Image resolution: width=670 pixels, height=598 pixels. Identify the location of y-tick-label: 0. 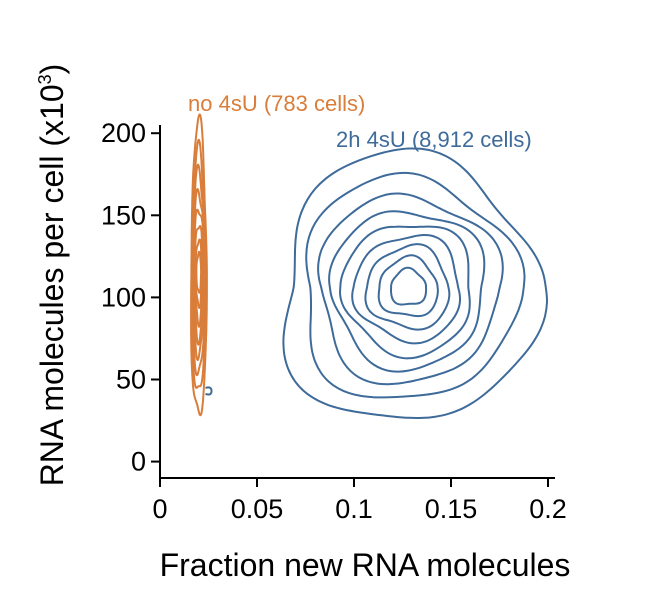
(138, 462).